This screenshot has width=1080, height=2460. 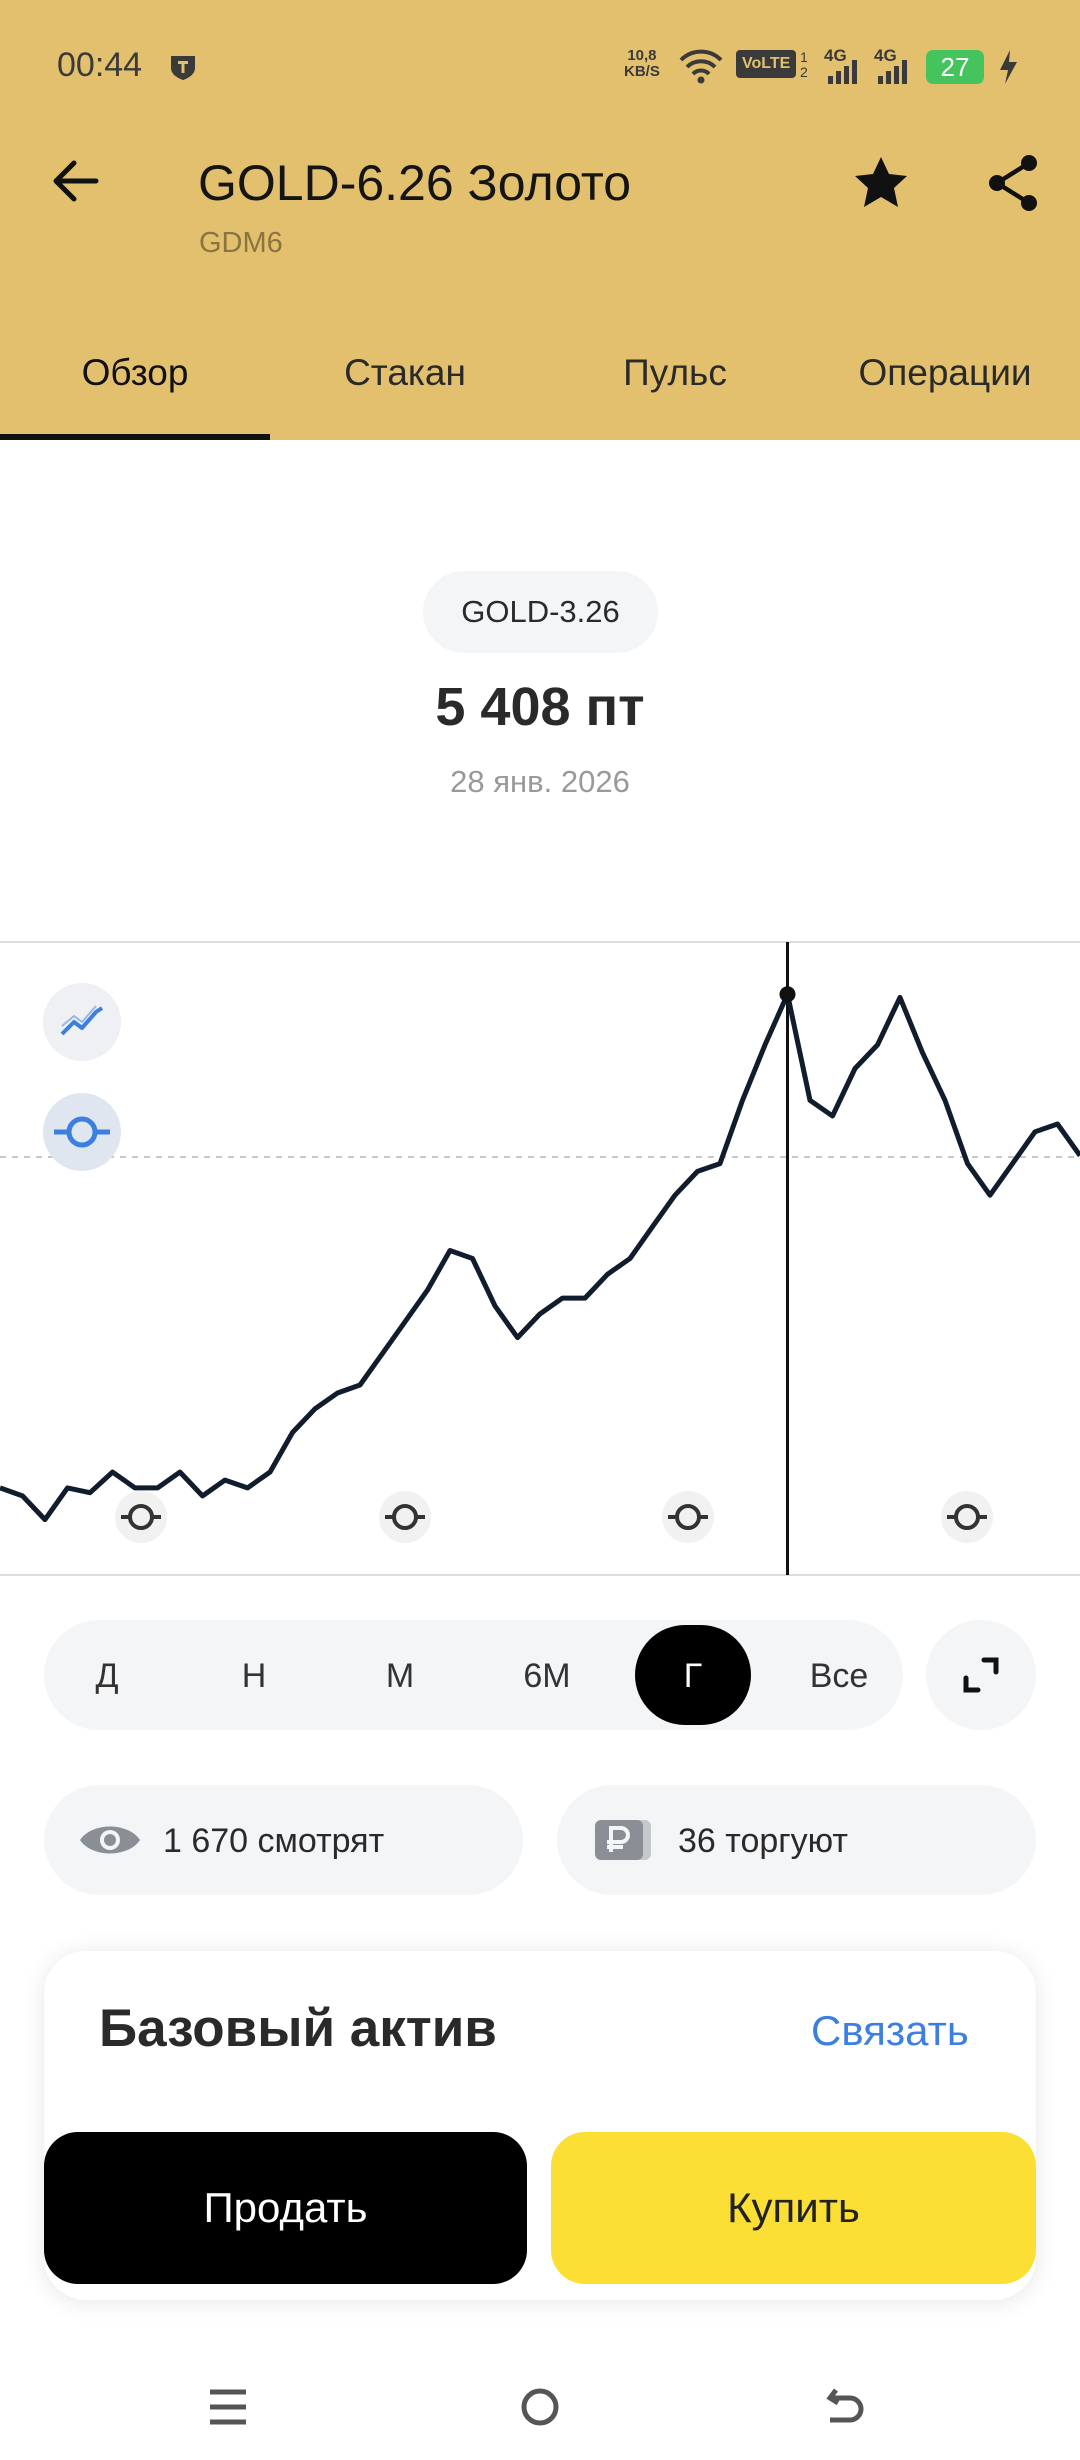 What do you see at coordinates (473, 1675) in the screenshot?
I see `period-selector` at bounding box center [473, 1675].